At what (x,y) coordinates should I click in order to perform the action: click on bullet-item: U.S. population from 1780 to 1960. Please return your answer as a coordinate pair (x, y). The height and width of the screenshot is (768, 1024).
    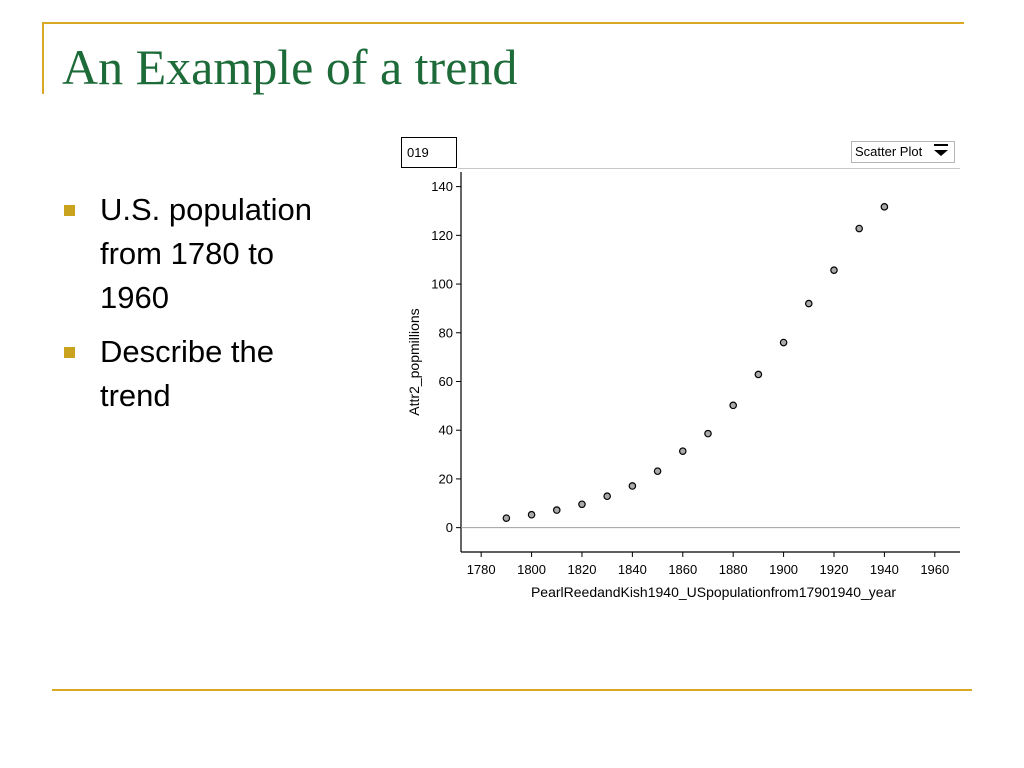
    Looking at the image, I should click on (192, 254).